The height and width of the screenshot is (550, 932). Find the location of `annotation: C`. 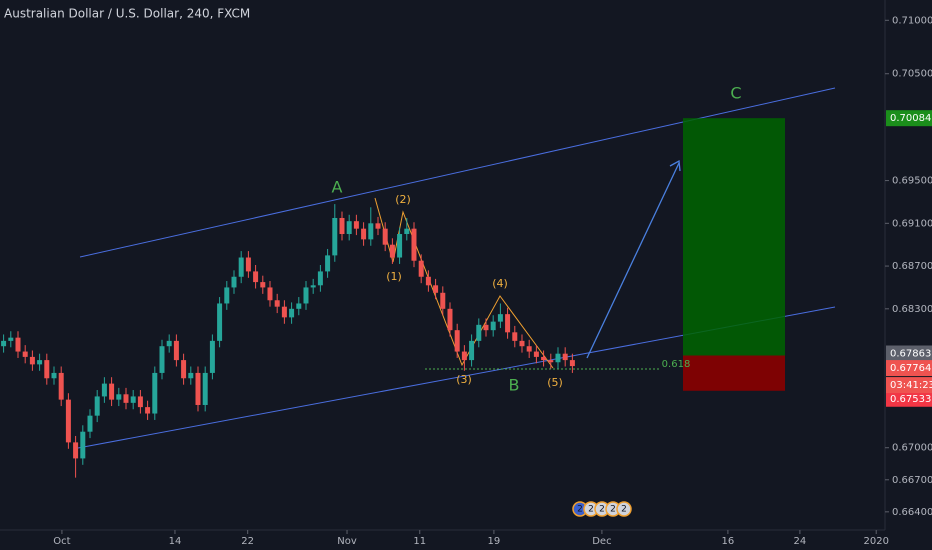

annotation: C is located at coordinates (735, 93).